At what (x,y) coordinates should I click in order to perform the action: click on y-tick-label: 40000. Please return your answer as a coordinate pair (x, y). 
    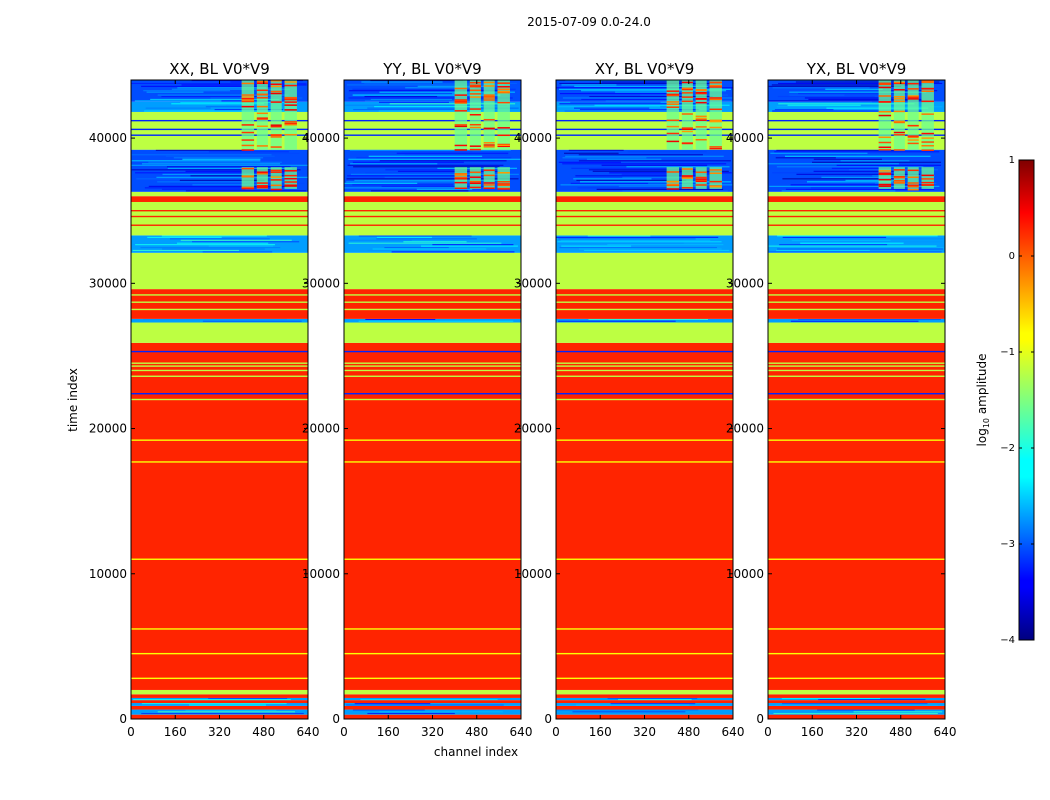
    Looking at the image, I should click on (745, 138).